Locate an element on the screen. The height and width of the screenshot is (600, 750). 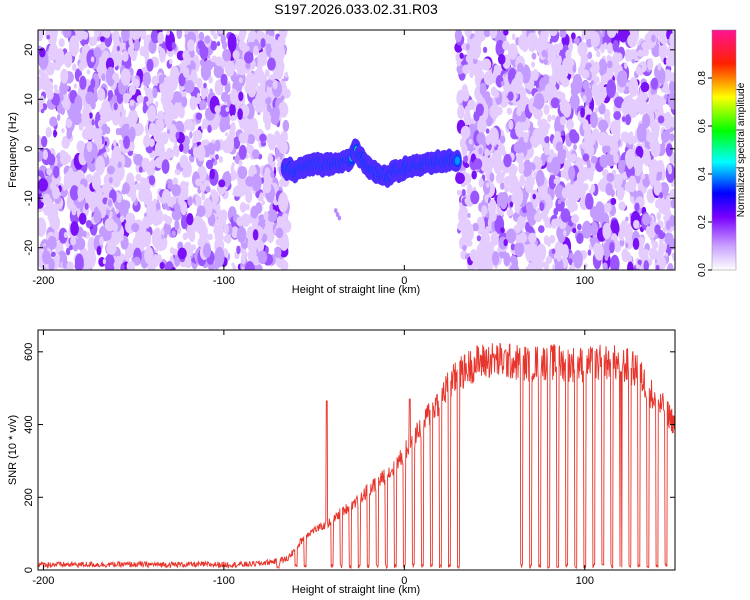
snr-y-tick-label: 400 is located at coordinates (29, 424).